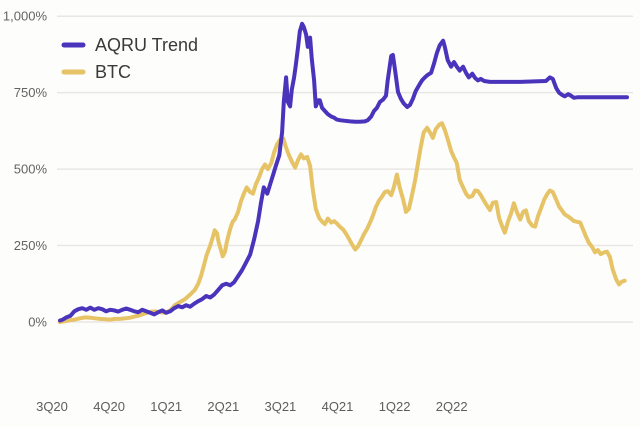 This screenshot has height=427, width=640. I want to click on x-axis-tick-label: 3Q21, so click(280, 406).